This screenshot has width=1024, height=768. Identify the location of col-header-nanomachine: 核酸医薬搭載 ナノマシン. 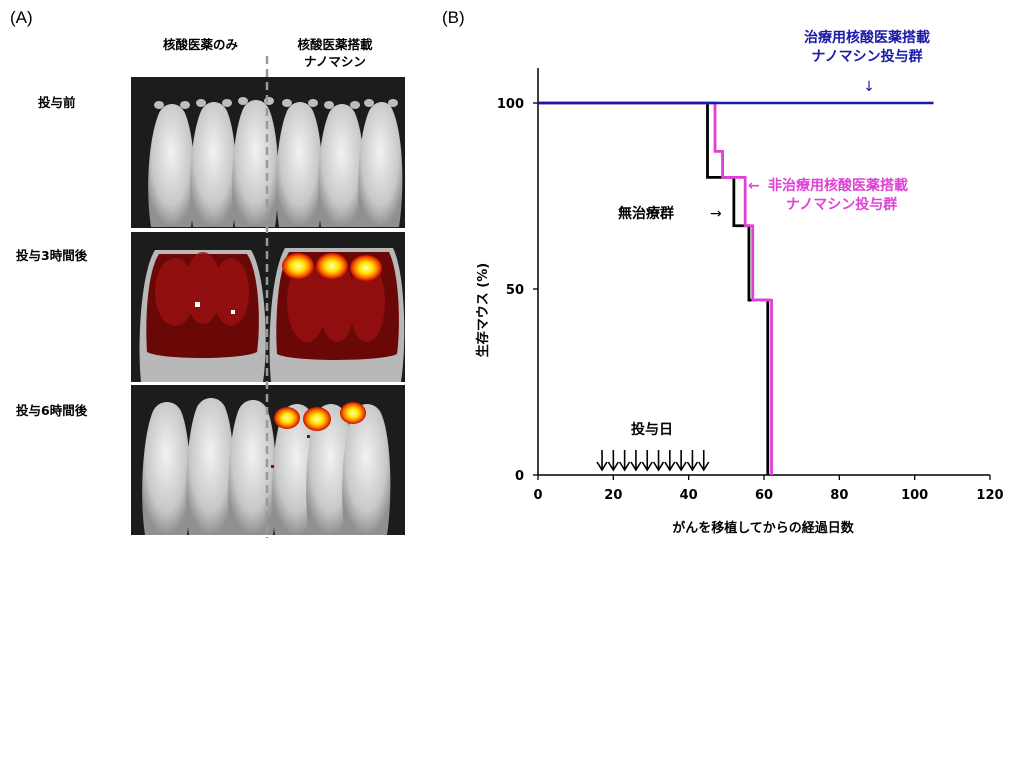
(335, 53).